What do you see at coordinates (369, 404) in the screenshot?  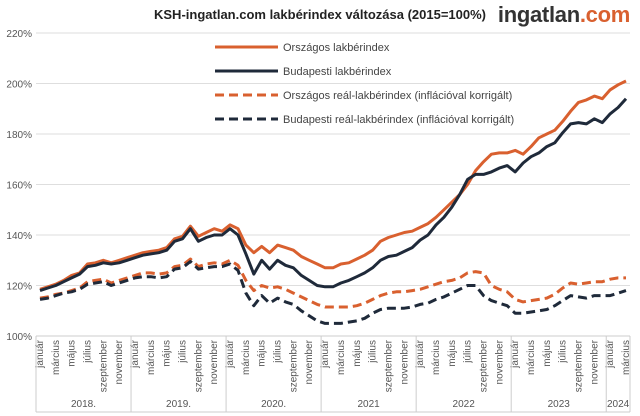 I see `year-label: 2021` at bounding box center [369, 404].